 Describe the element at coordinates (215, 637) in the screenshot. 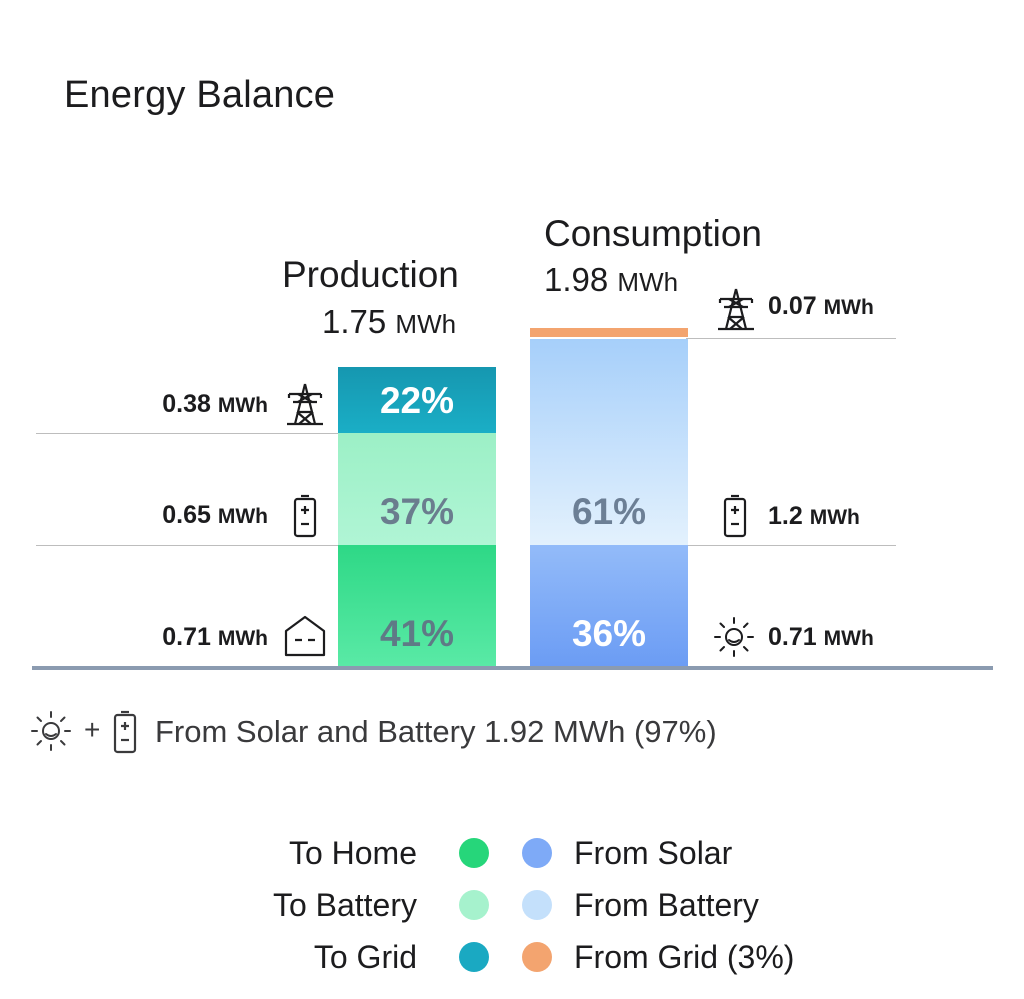

I see `production-value-home: 0.71 MWh` at that location.